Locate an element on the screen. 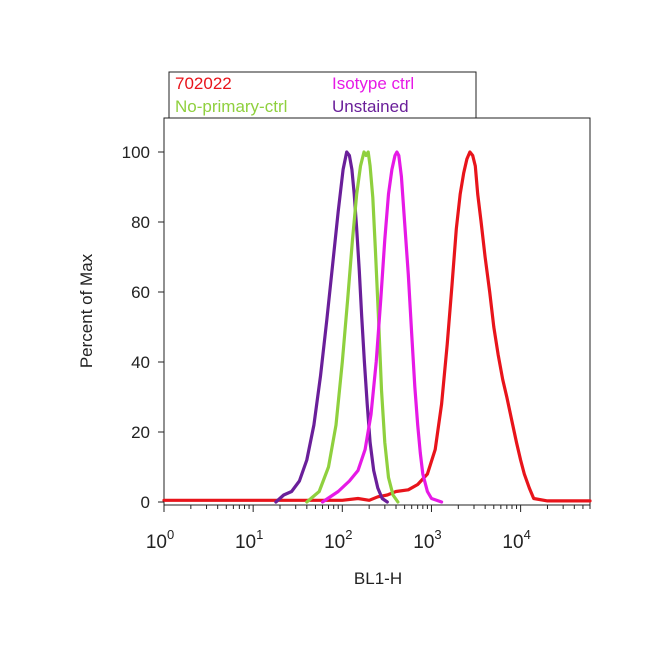 The image size is (650, 665). y-tick-label: 40 is located at coordinates (140, 362).